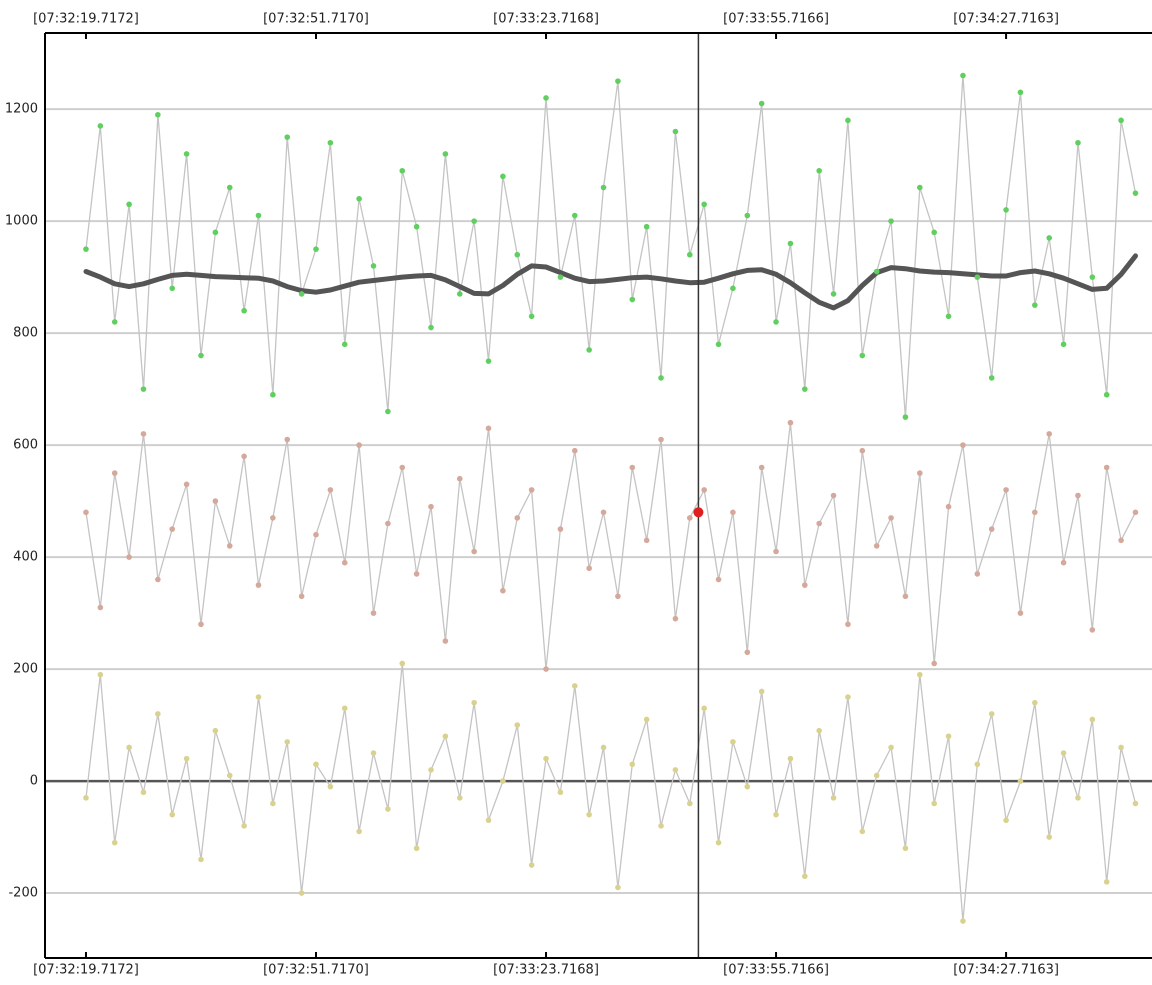 The width and height of the screenshot is (1152, 985). Describe the element at coordinates (776, 19) in the screenshot. I see `x-tick-label-top: [07:33:55.7166]` at that location.